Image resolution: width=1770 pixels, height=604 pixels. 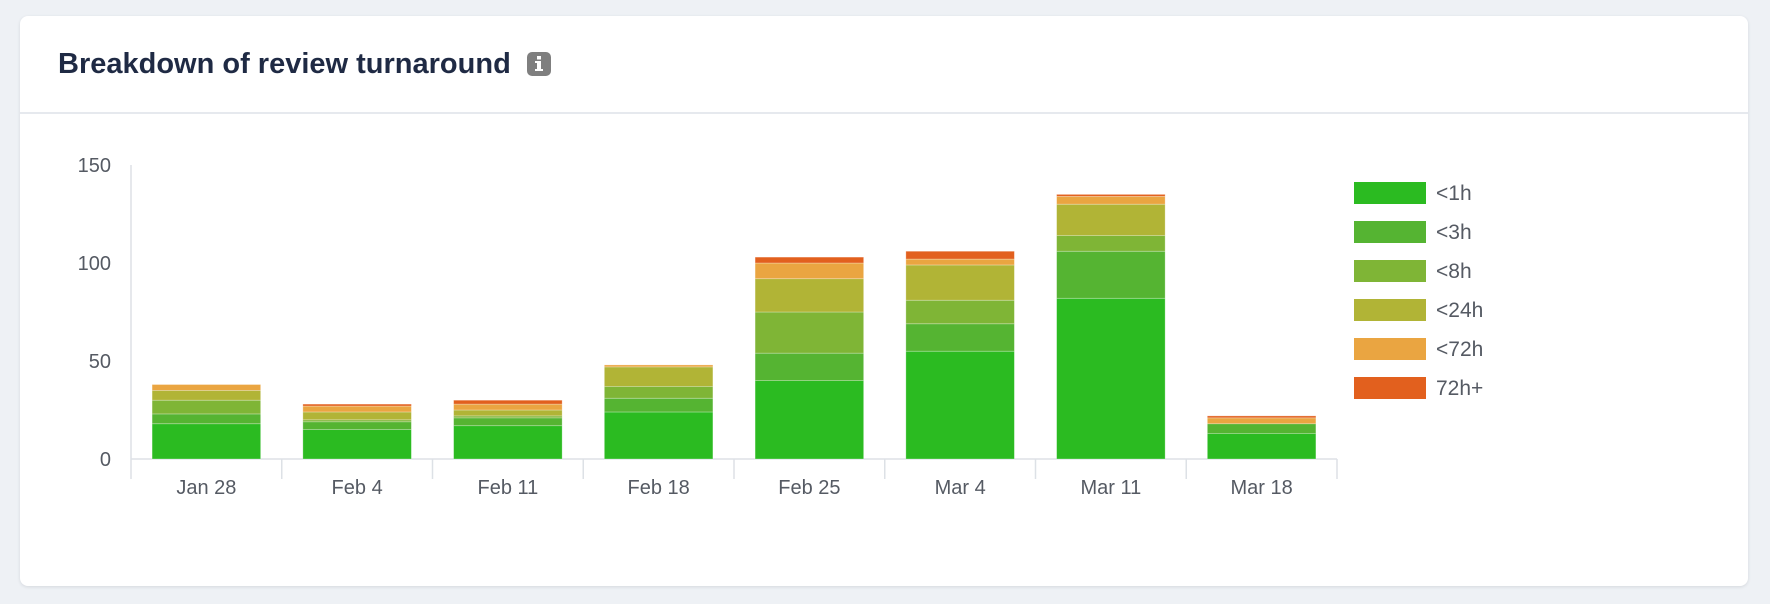 What do you see at coordinates (100, 362) in the screenshot?
I see `y-tick-label: 50` at bounding box center [100, 362].